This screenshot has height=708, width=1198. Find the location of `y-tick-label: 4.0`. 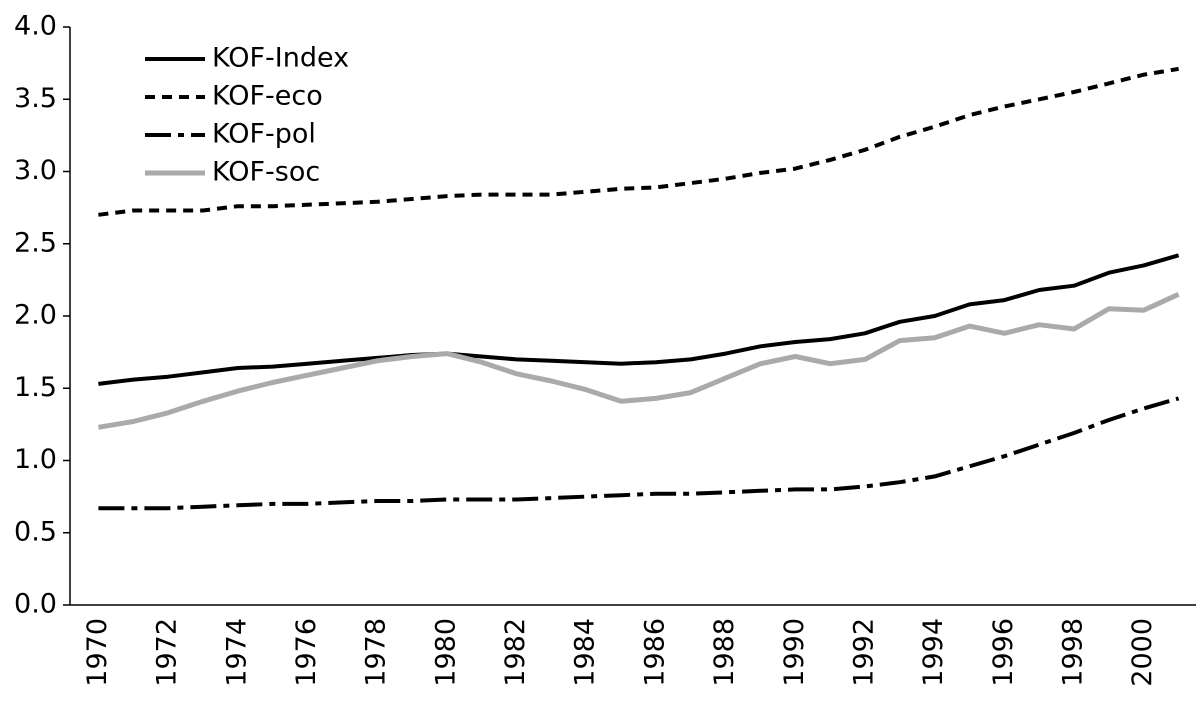

y-tick-label: 4.0 is located at coordinates (35, 26).